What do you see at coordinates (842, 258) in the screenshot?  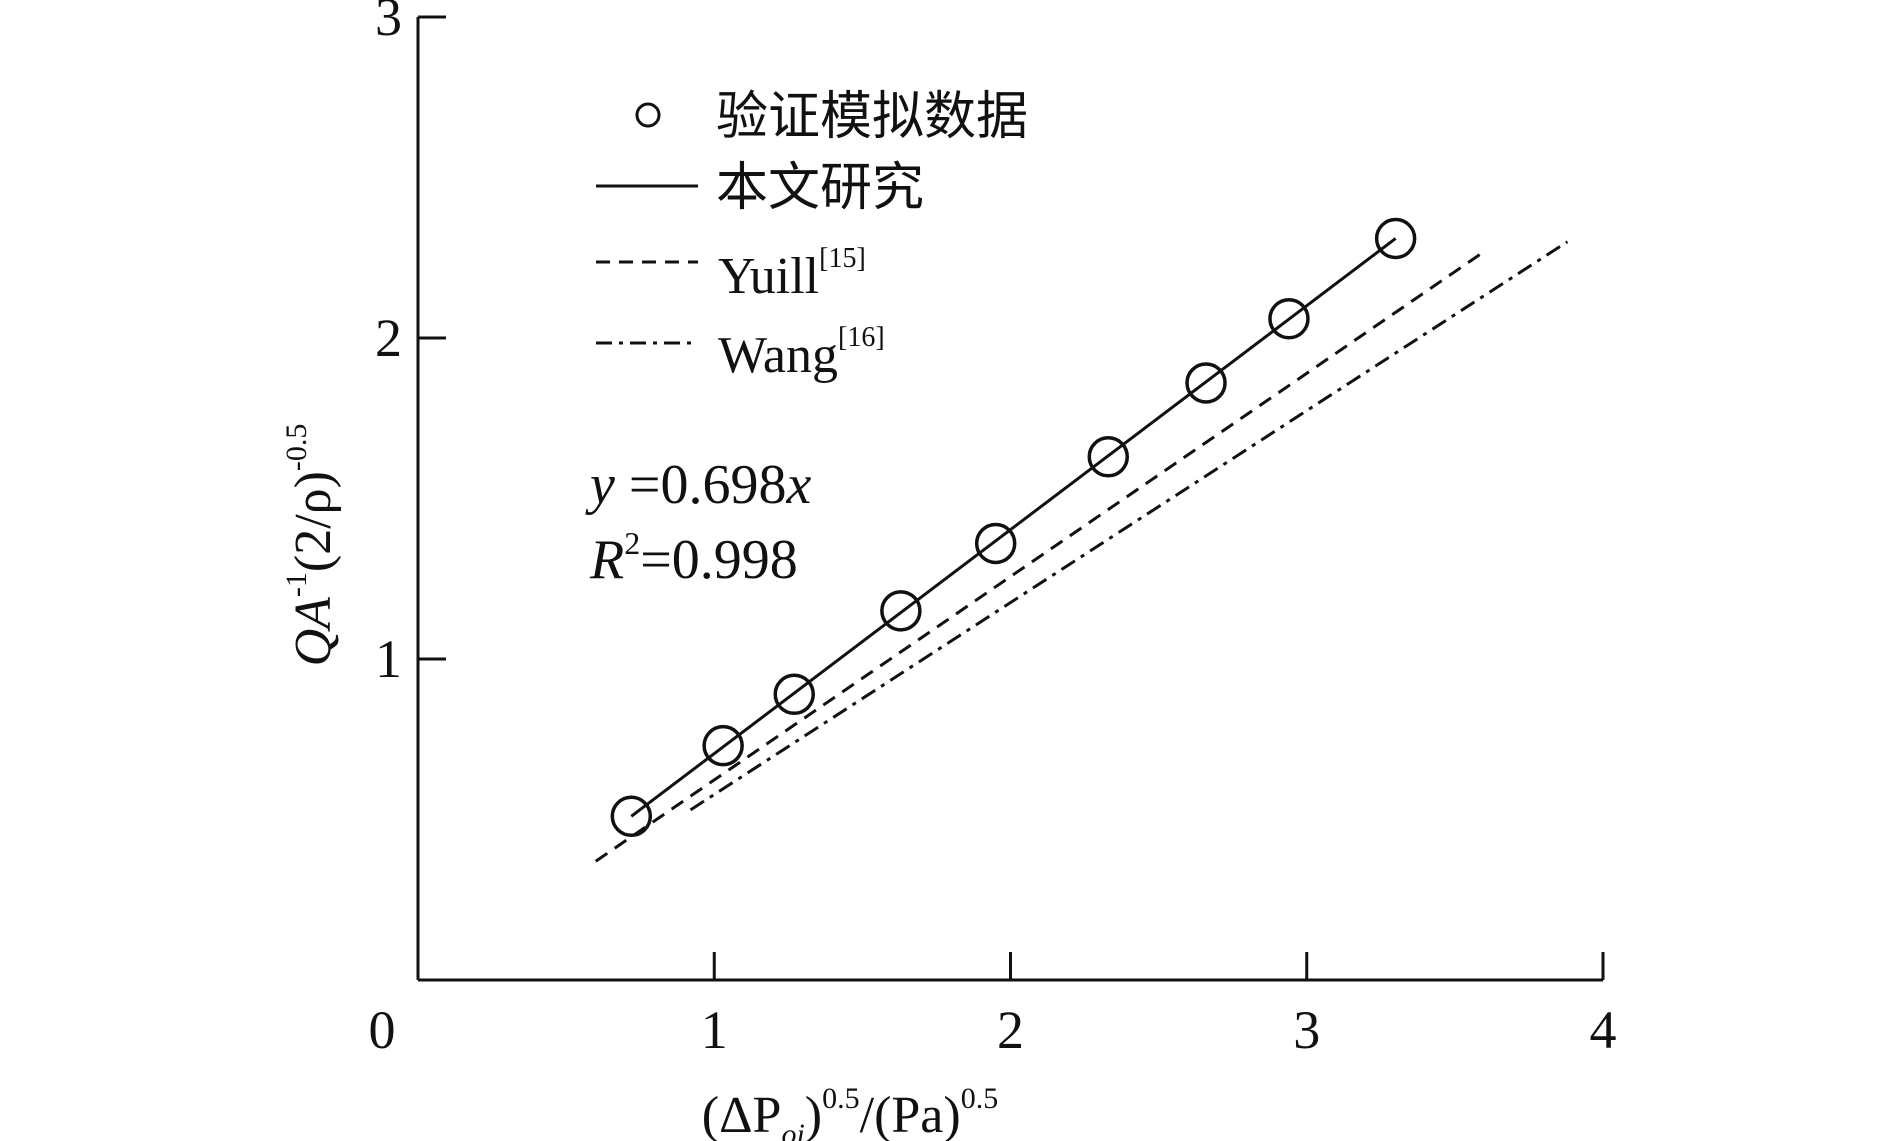 I see `legend-label-dashed-ref: [15]` at bounding box center [842, 258].